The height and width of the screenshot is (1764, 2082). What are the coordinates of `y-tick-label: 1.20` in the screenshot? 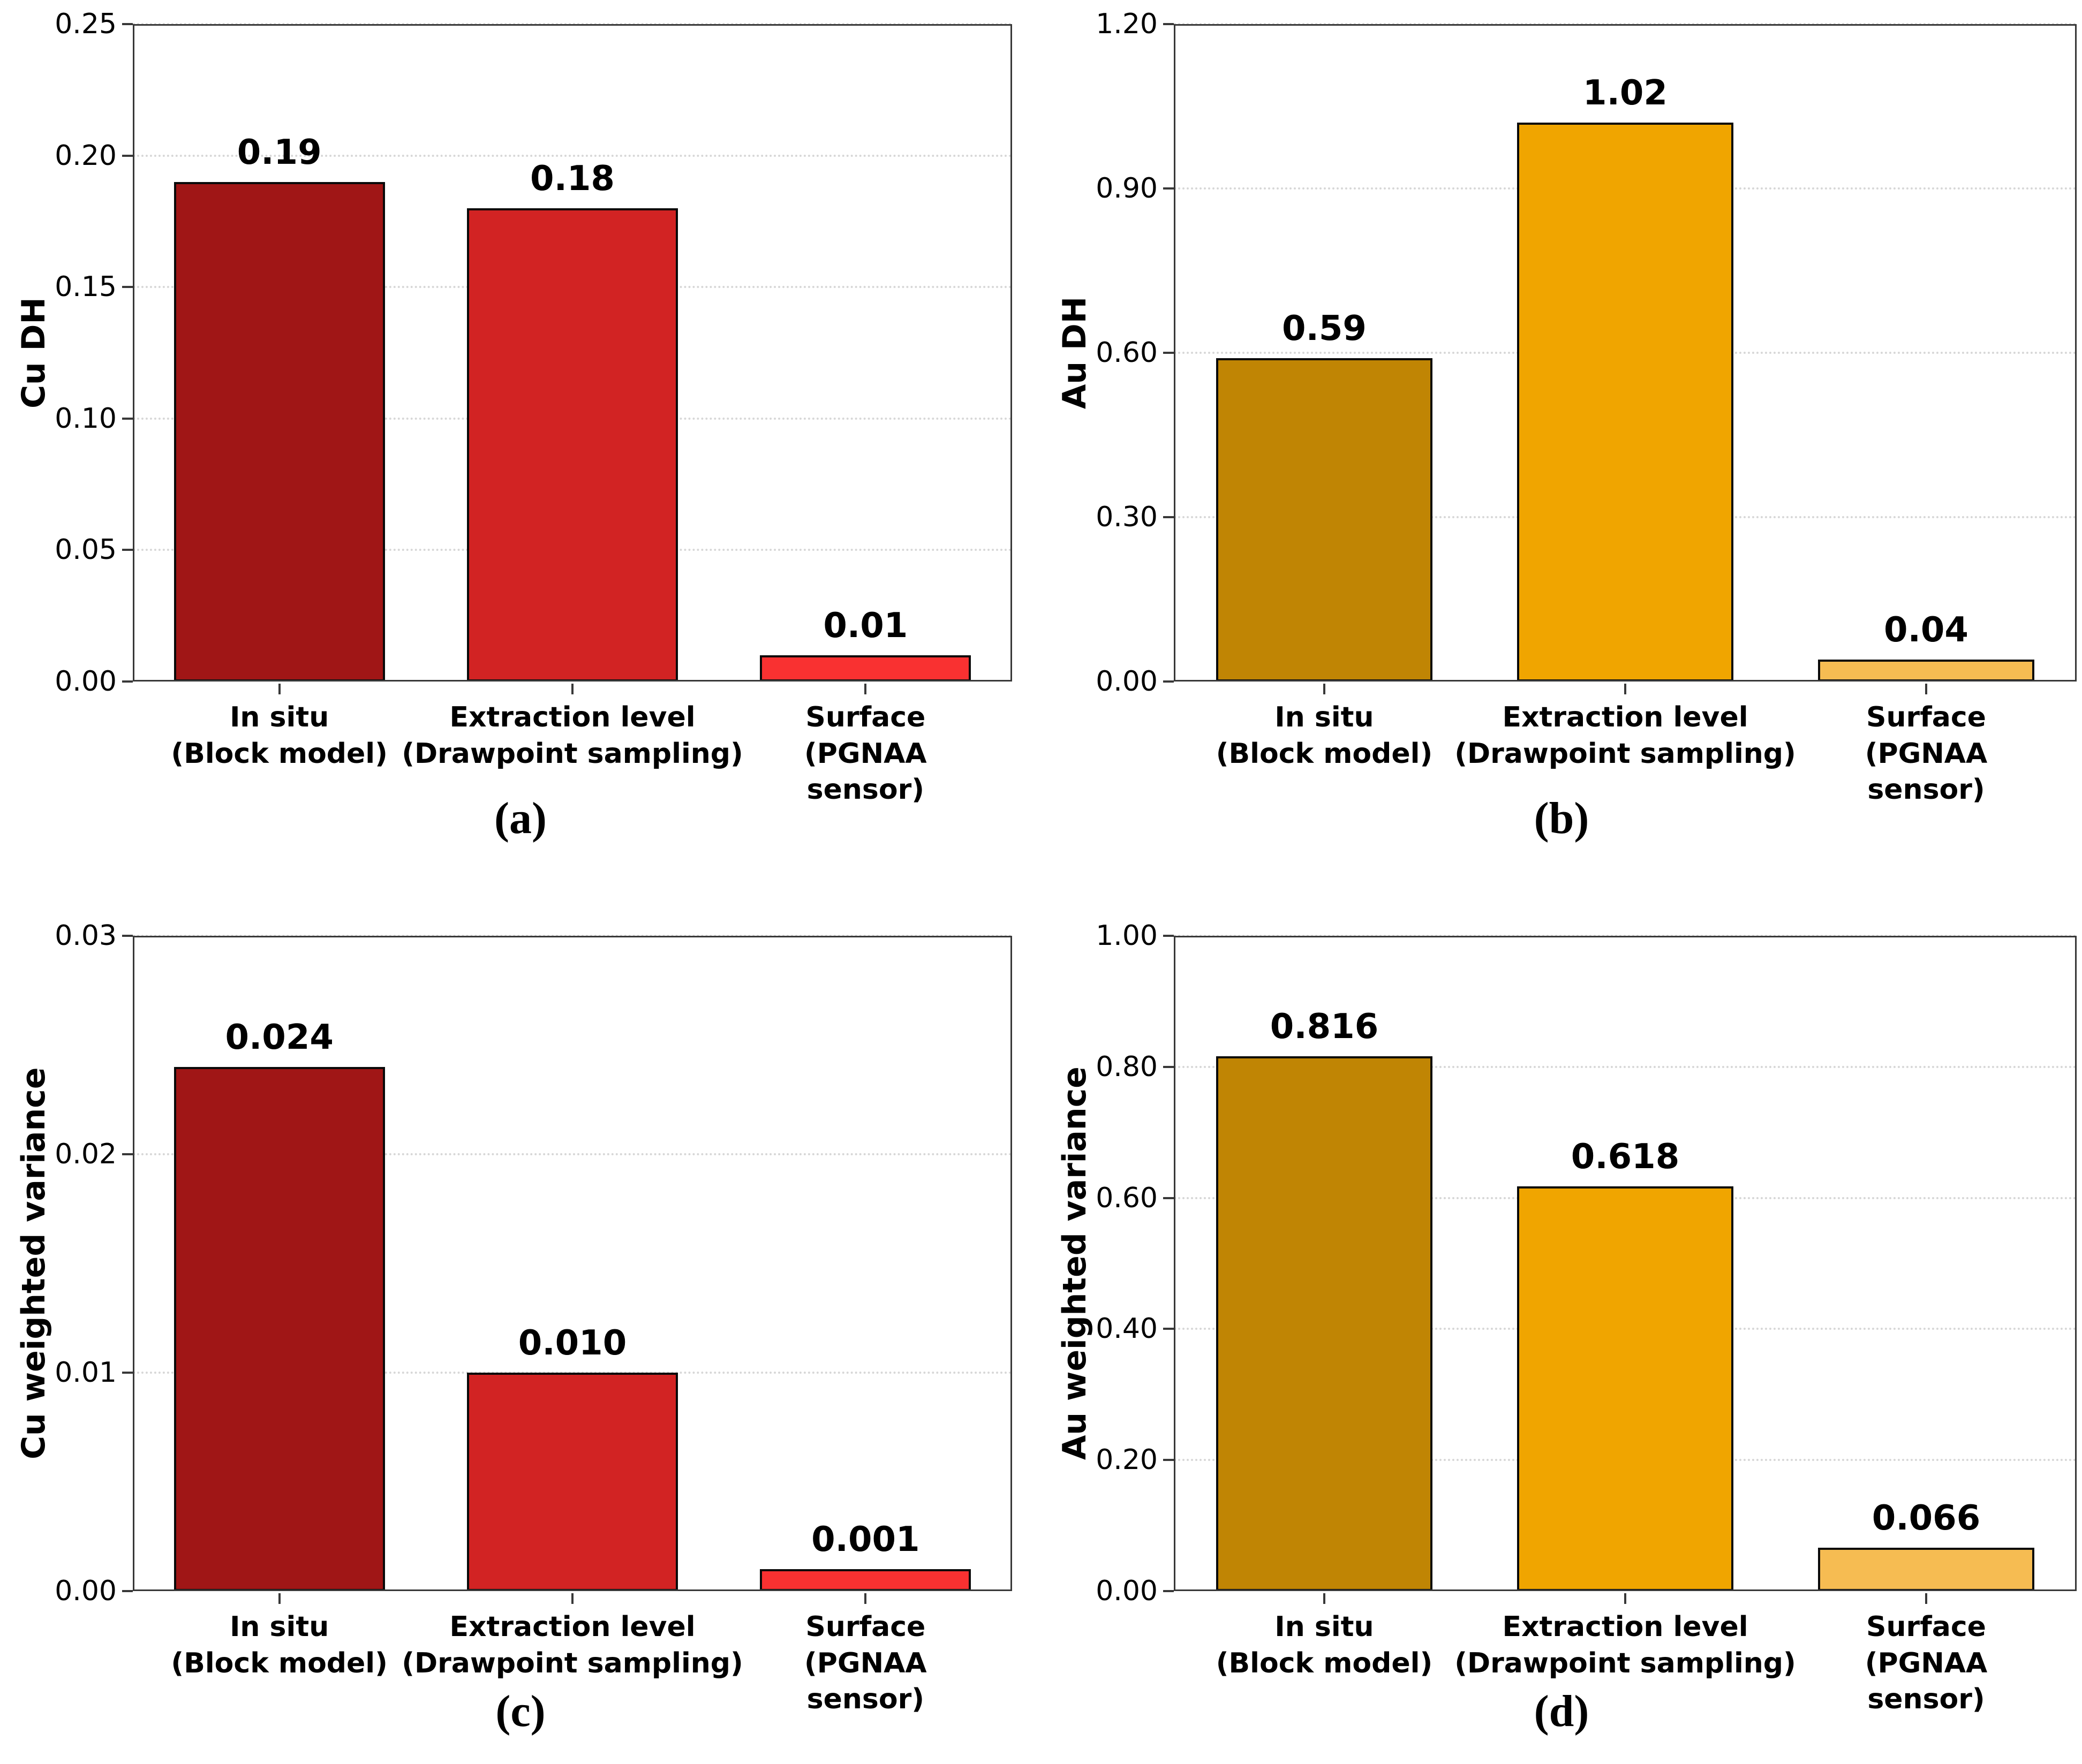 It's located at (1127, 24).